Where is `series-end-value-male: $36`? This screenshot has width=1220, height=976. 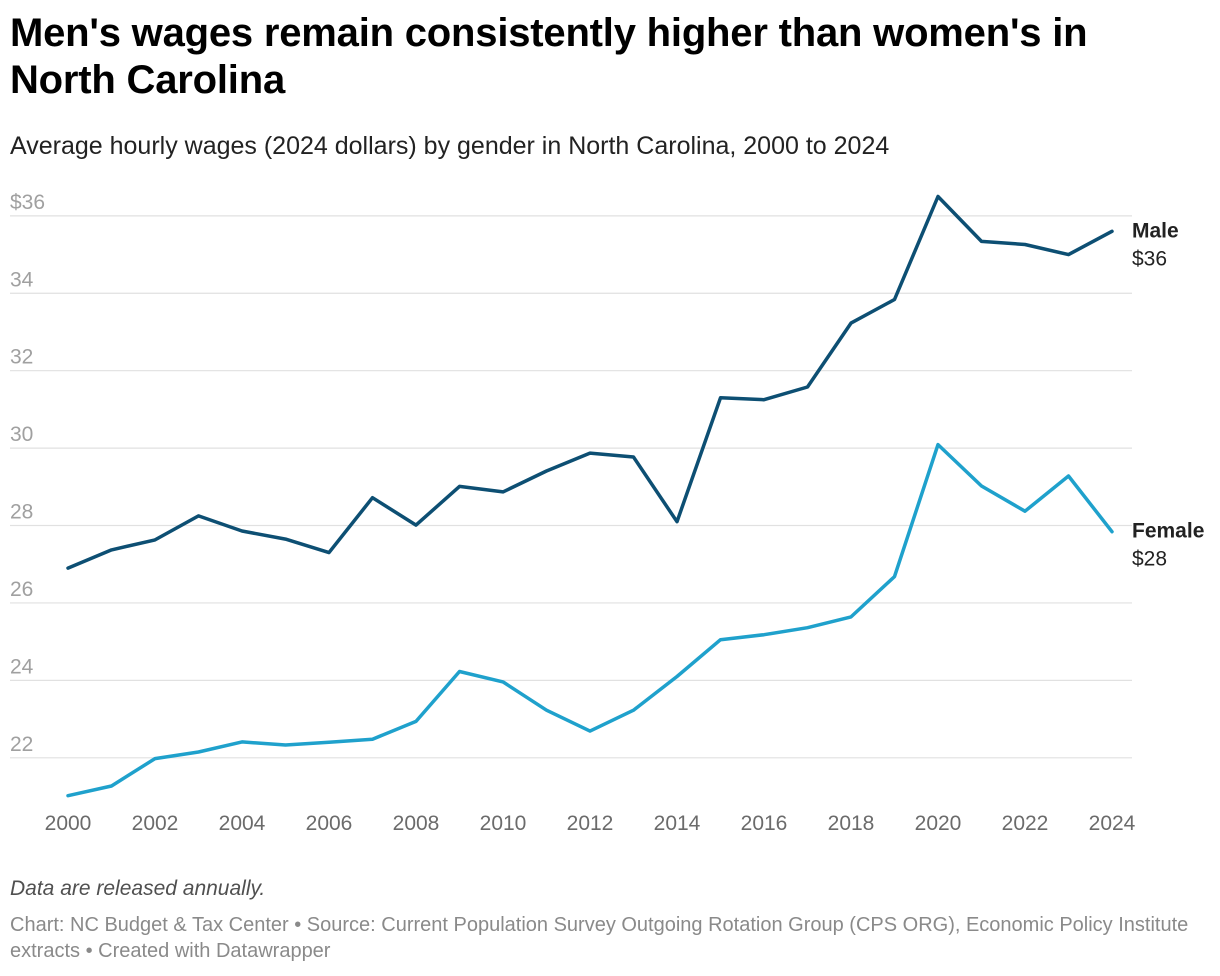
series-end-value-male: $36 is located at coordinates (1149, 258).